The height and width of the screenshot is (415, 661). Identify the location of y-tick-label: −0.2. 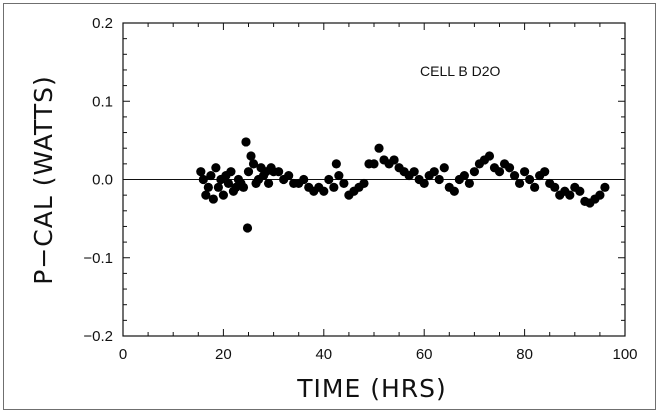
(98, 336).